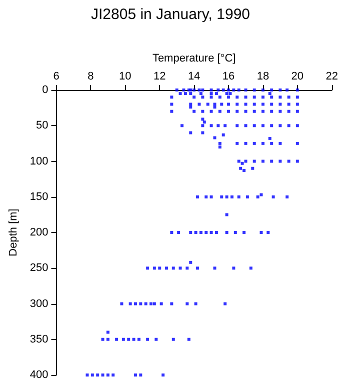  What do you see at coordinates (297, 76) in the screenshot?
I see `x-tick-label: 20` at bounding box center [297, 76].